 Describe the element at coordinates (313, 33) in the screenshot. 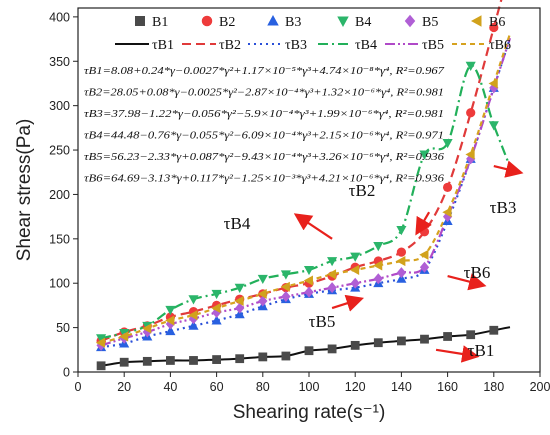

I see `legend: B1 B2 B3 B4 B5 B6 τB1 τB2 τB3 τB4 τB5 τB6` at that location.